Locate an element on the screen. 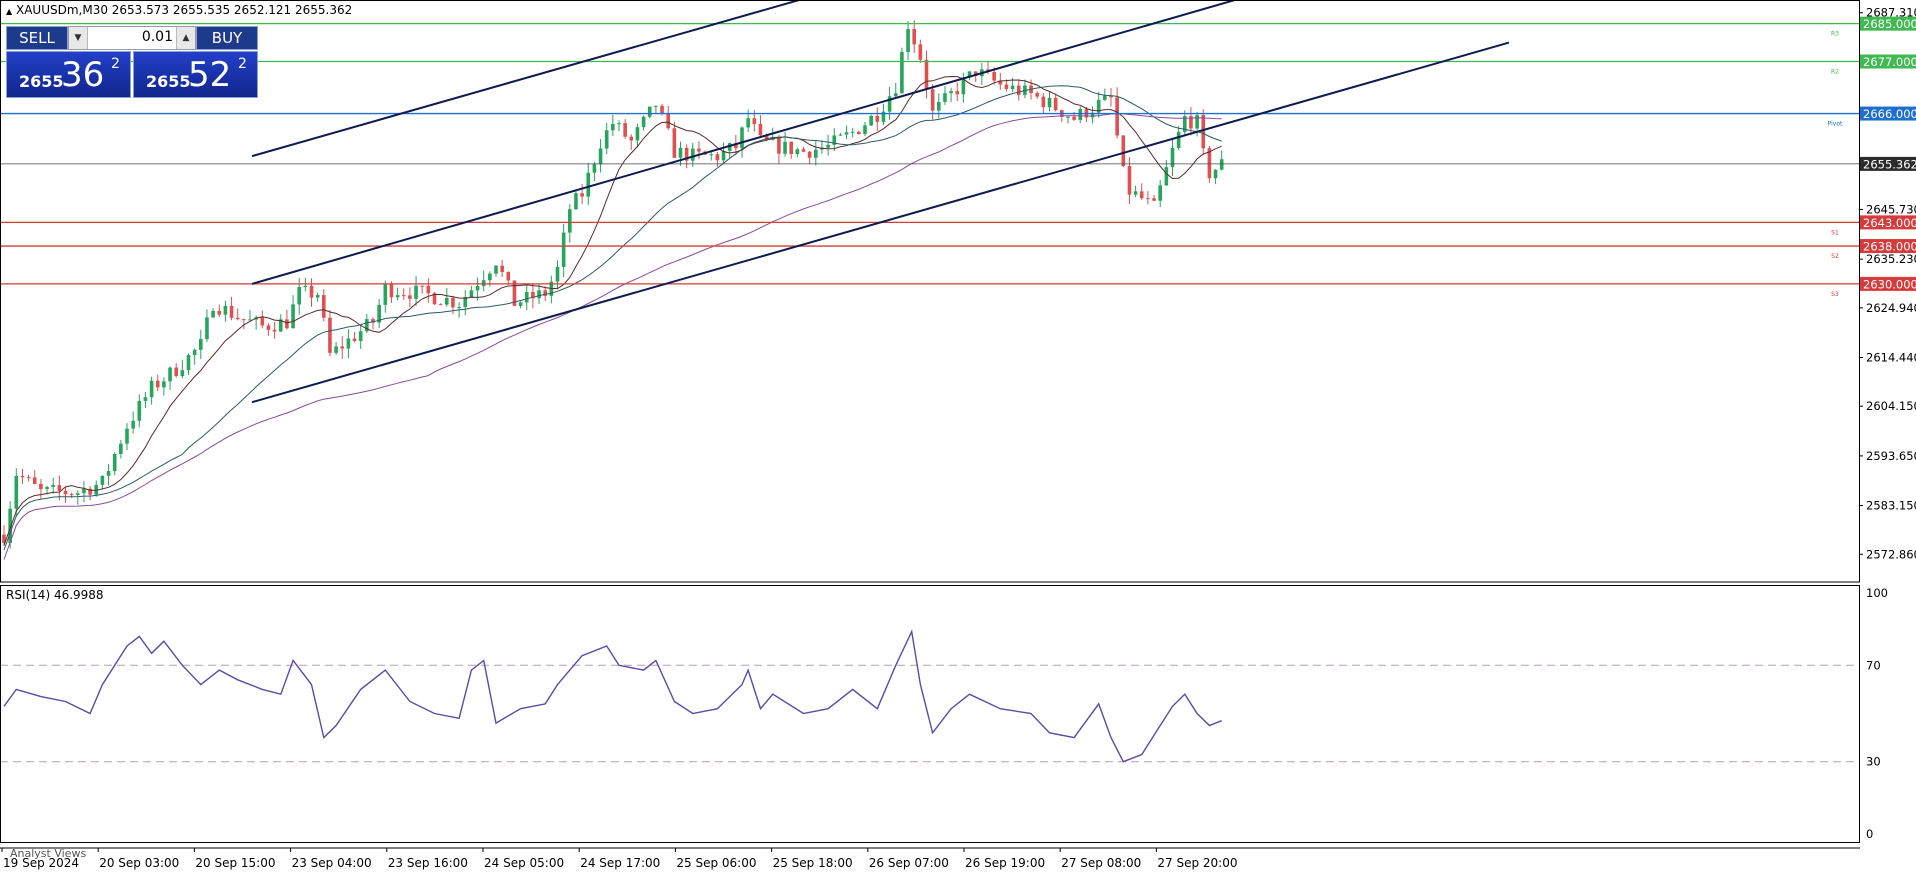 The height and width of the screenshot is (874, 1916). rsi-tick-label: 70 is located at coordinates (1873, 665).